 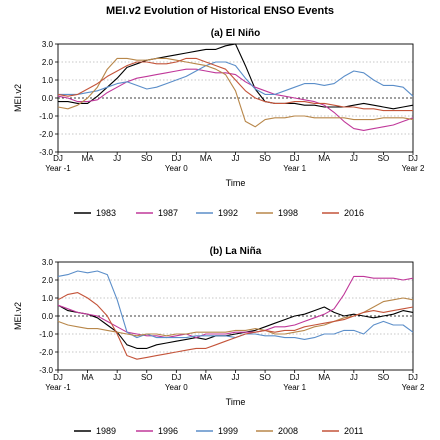 What do you see at coordinates (228, 431) in the screenshot?
I see `legend-label: 1999` at bounding box center [228, 431].